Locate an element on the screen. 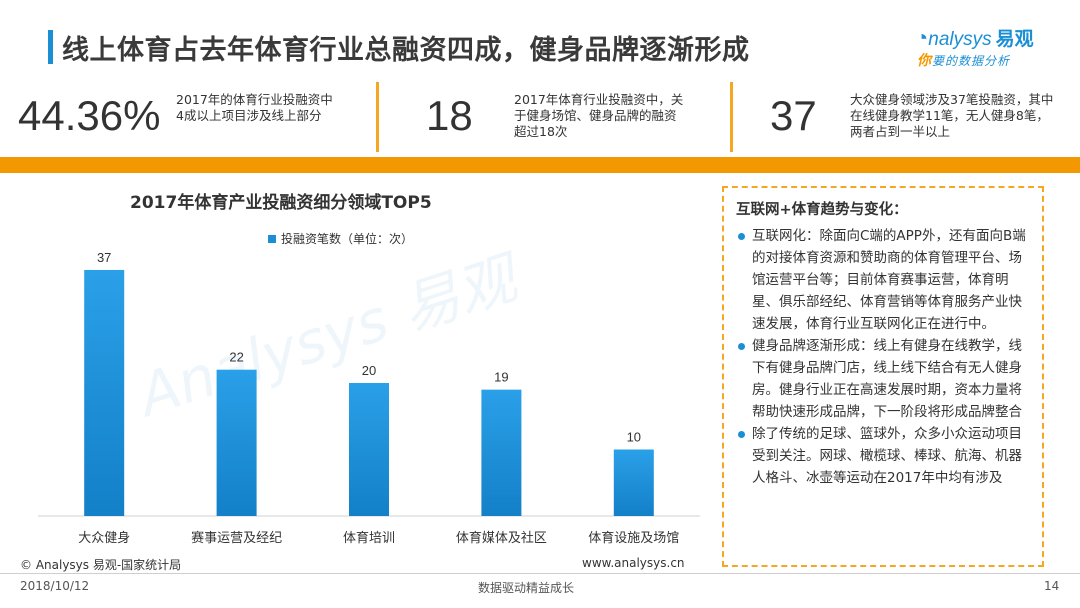 The width and height of the screenshot is (1080, 608). footer-date: 2018/10/12 is located at coordinates (55, 586).